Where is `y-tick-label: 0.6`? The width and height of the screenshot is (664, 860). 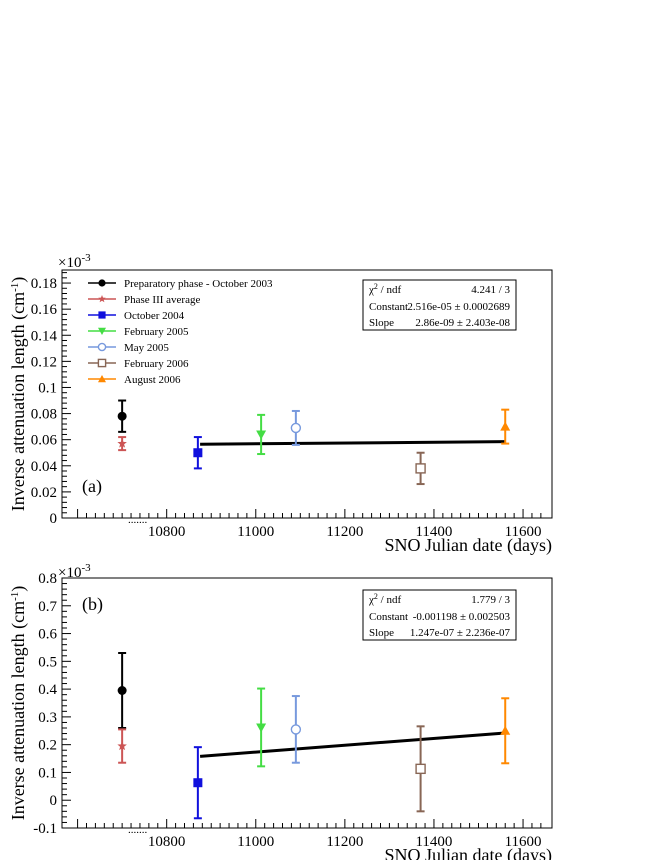 y-tick-label: 0.6 is located at coordinates (47, 635).